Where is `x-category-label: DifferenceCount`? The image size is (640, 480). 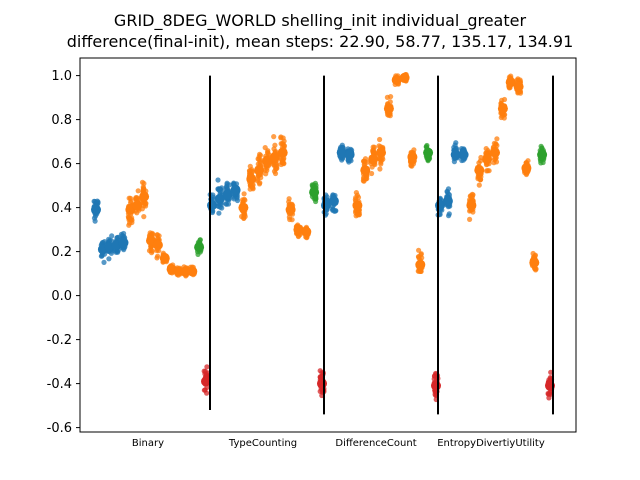 x-category-label: DifferenceCount is located at coordinates (375, 443).